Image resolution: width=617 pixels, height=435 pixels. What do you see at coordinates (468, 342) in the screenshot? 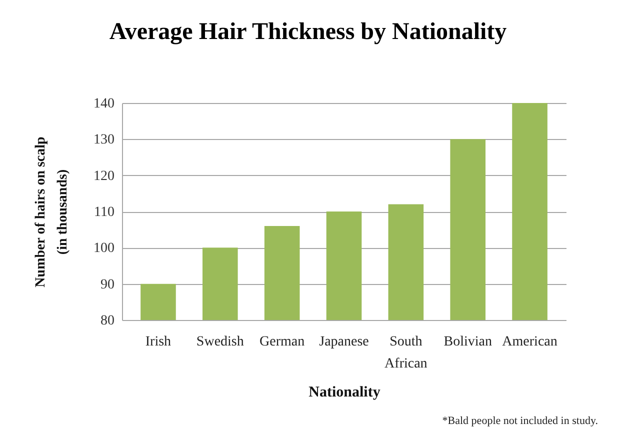
I see `x-tick-label: Bolivian` at bounding box center [468, 342].